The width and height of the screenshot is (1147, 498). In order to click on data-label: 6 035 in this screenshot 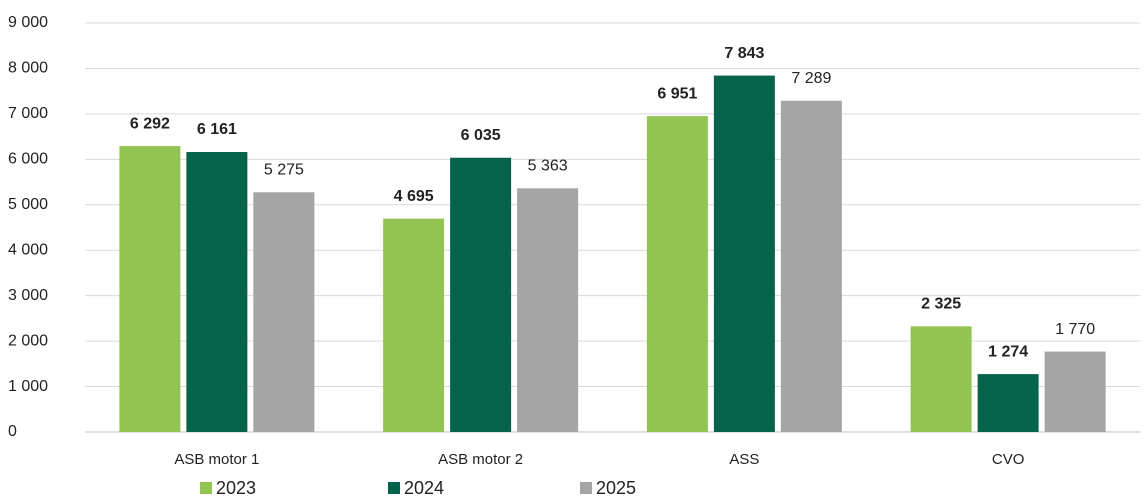, I will do `click(481, 135)`.